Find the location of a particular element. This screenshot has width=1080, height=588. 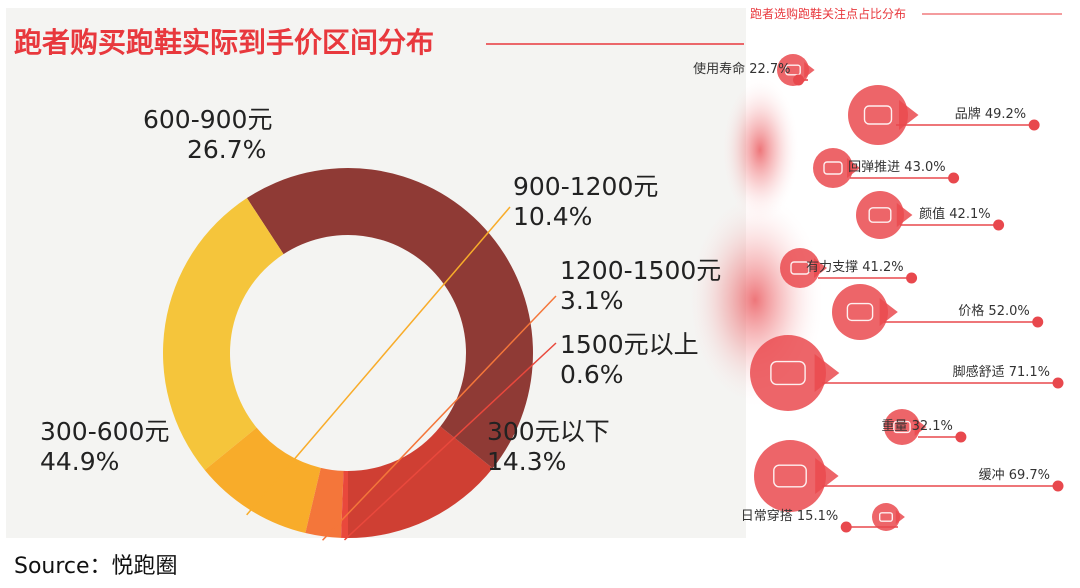

donut-value-label-3: 10.4% is located at coordinates (552, 216).